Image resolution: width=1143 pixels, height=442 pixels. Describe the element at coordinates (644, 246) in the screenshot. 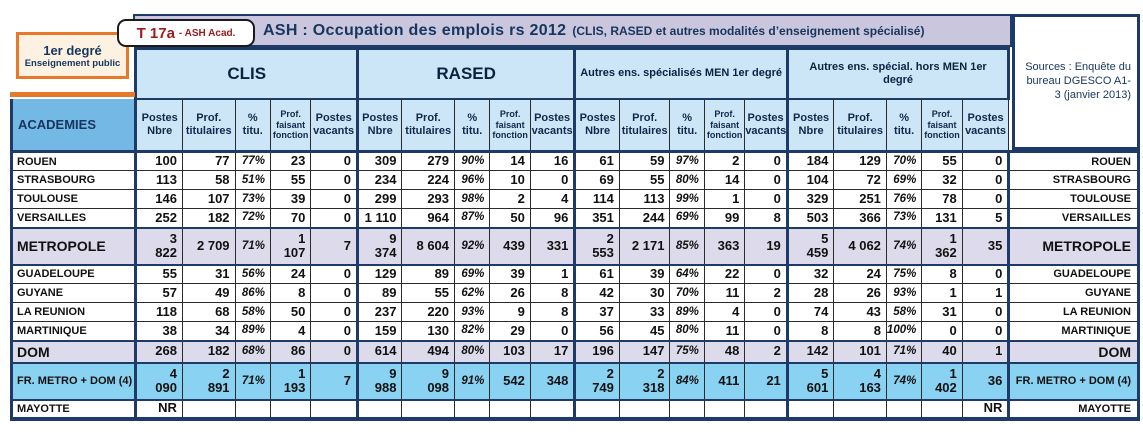

I see `data-cell: 2 171` at that location.